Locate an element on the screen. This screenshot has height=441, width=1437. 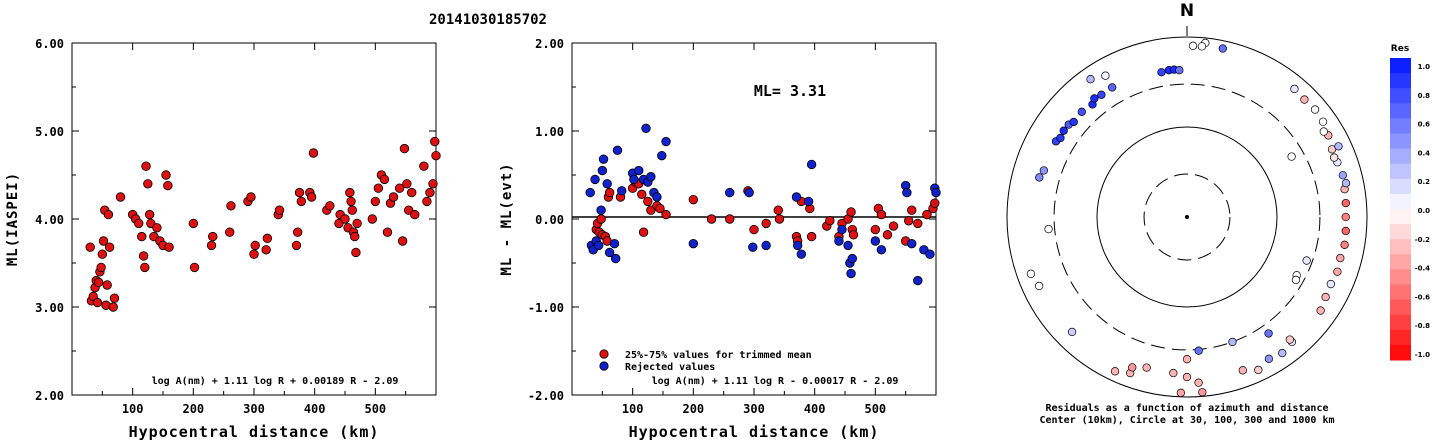
magnitude-chart-ytick-label: 4.00 is located at coordinates (49, 220).